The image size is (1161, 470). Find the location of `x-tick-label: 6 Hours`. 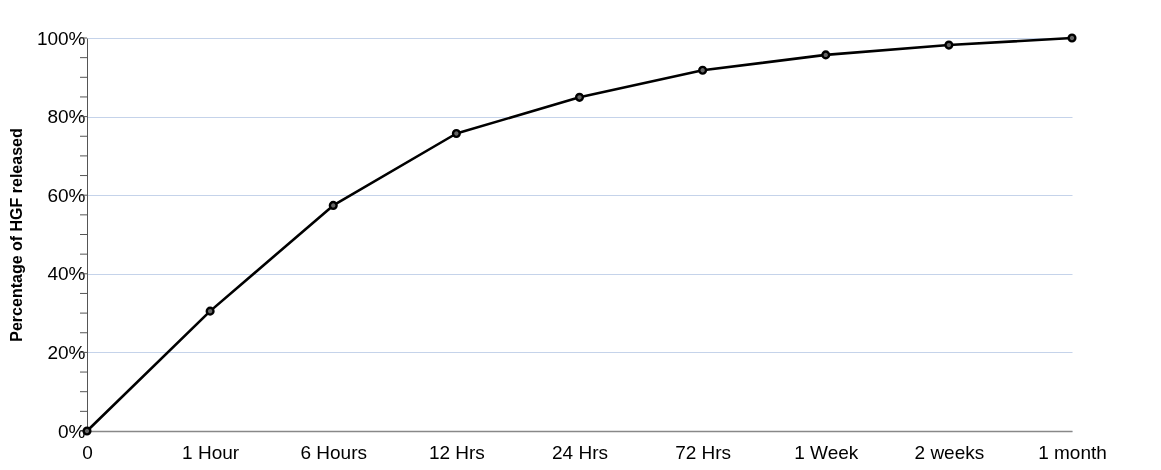

x-tick-label: 6 Hours is located at coordinates (334, 452).